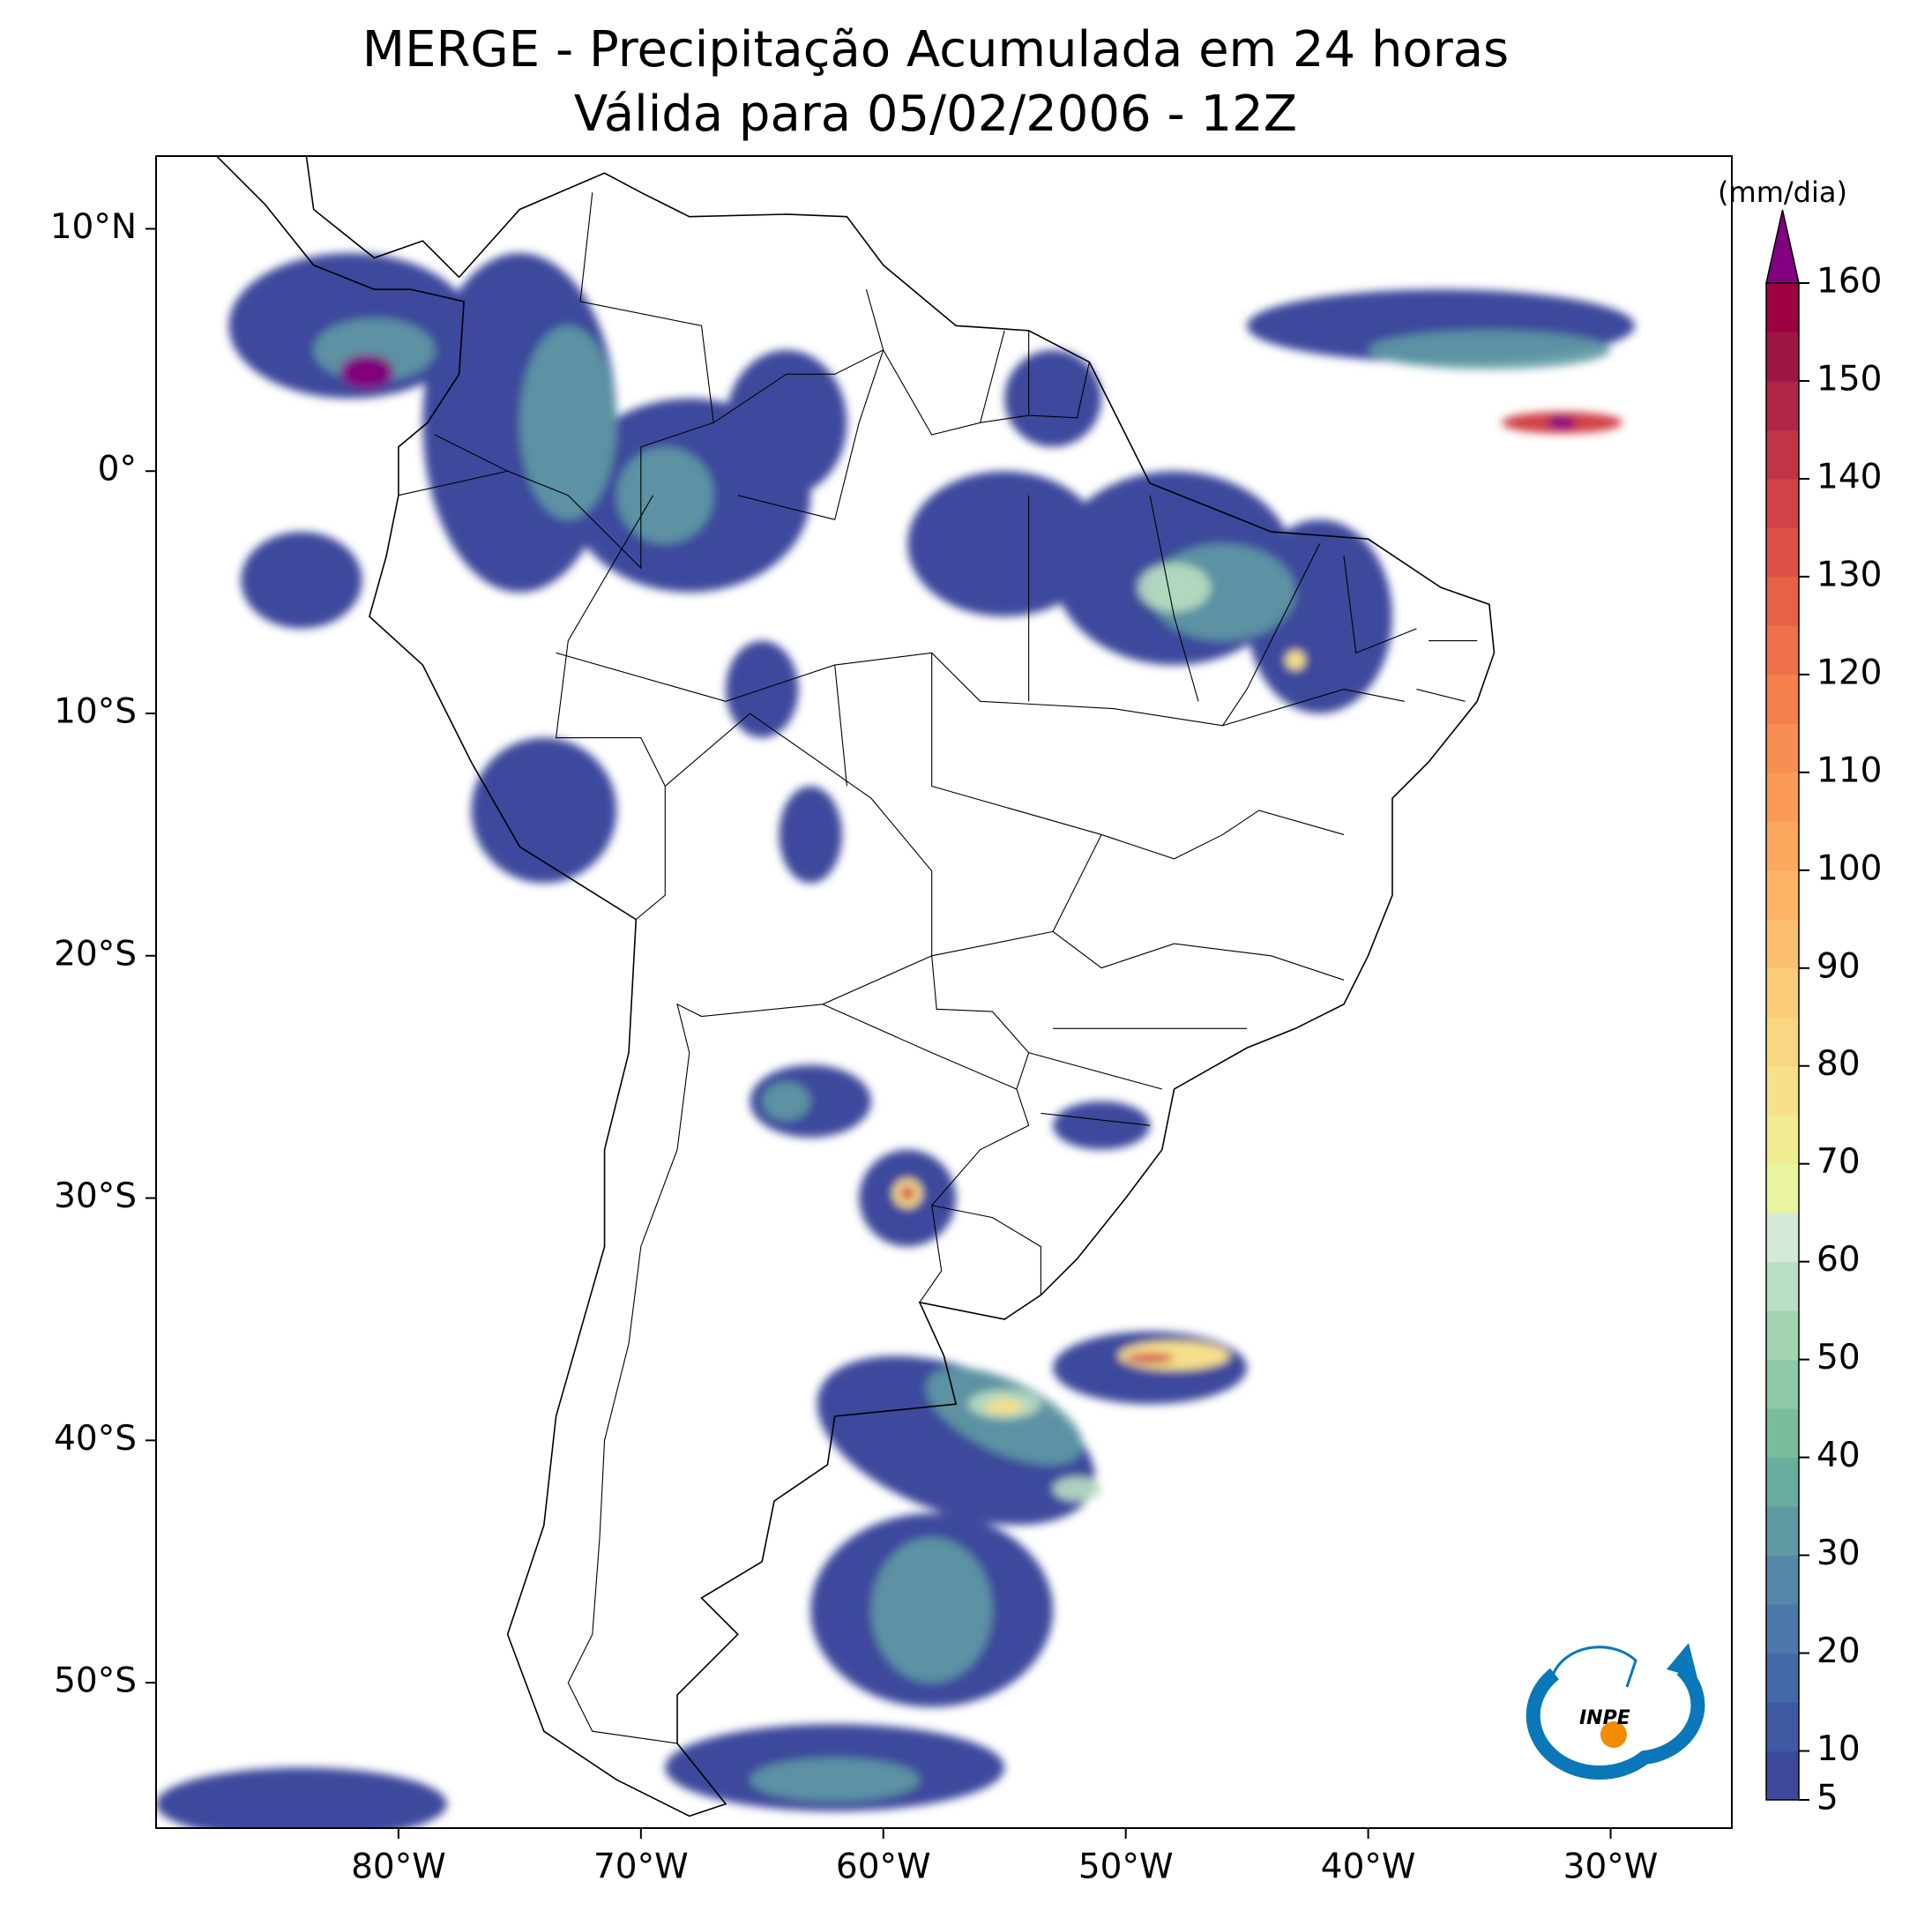 Image resolution: width=1932 pixels, height=1911 pixels. I want to click on colorbar-frame, so click(1782, 1041).